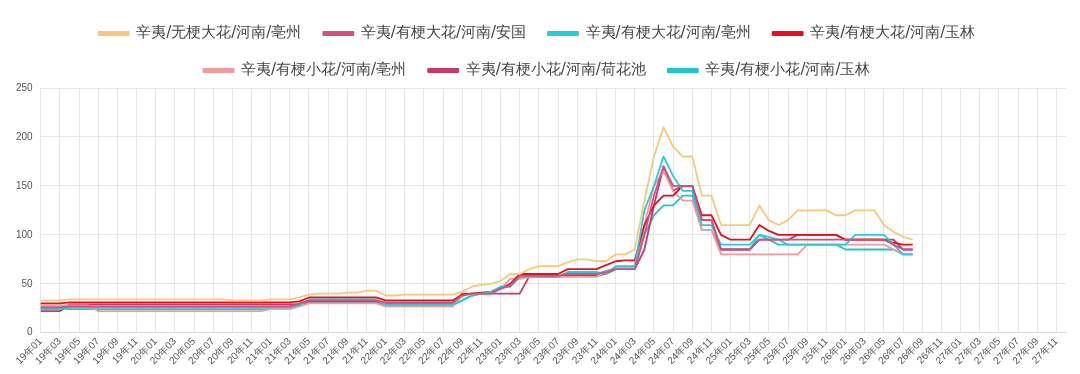  I want to click on legend-label: 辛夷/有梗大花/河南/玉林, so click(893, 32).